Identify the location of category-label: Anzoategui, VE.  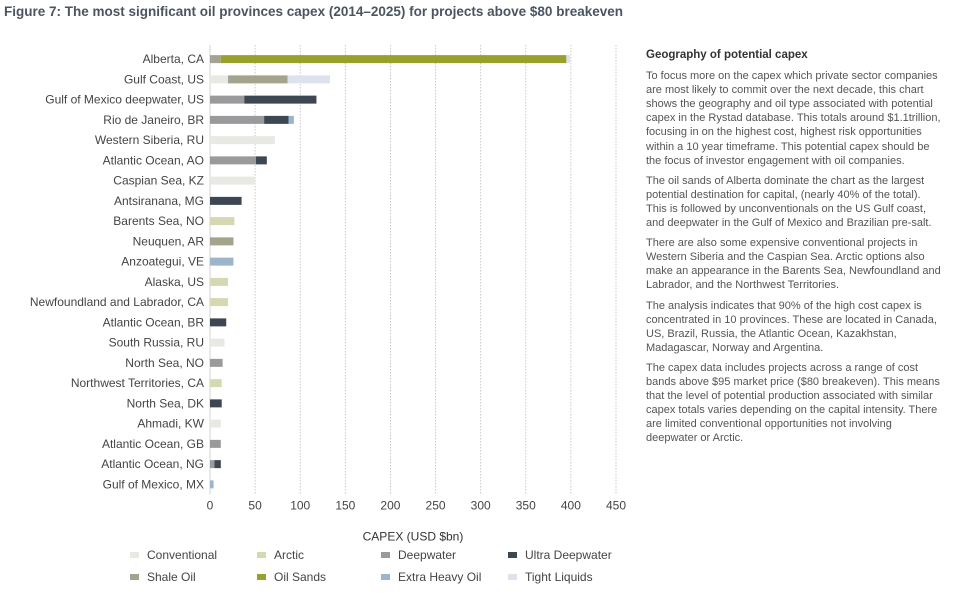
(162, 262).